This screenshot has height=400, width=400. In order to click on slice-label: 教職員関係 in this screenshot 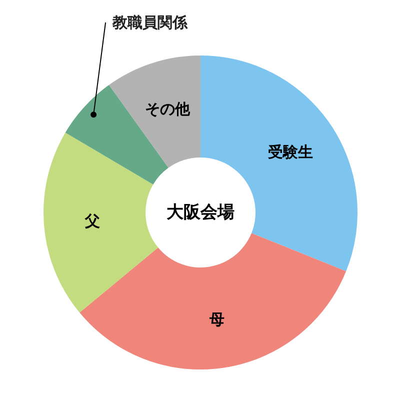, I will do `click(150, 23)`.